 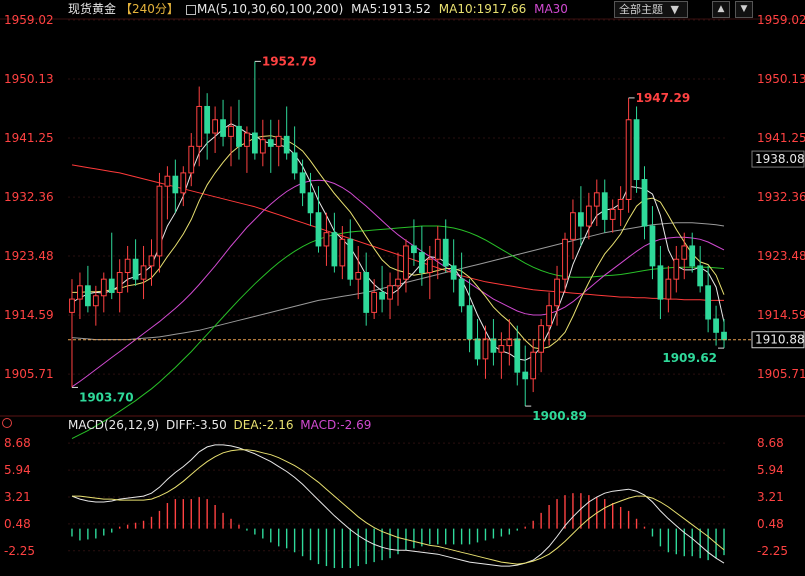 I want to click on macd-dea: DEA:-2.16, so click(x=263, y=425).